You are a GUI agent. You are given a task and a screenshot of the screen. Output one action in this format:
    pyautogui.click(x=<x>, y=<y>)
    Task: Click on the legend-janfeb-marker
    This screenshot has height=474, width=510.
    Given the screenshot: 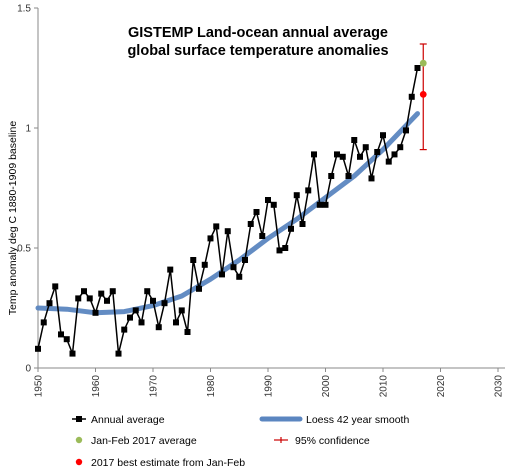 What is the action you would take?
    pyautogui.click(x=79, y=440)
    